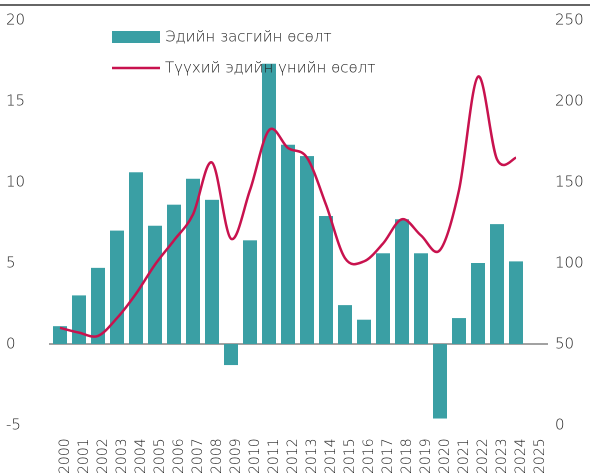 The width and height of the screenshot is (590, 476). Describe the element at coordinates (274, 456) in the screenshot. I see `x-tick-label: 2011` at that location.